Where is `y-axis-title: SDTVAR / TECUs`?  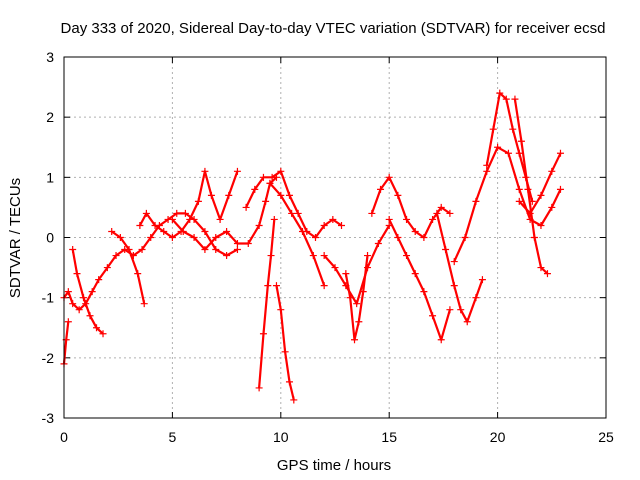
y-axis-title: SDTVAR / TECUs is located at coordinates (15, 238).